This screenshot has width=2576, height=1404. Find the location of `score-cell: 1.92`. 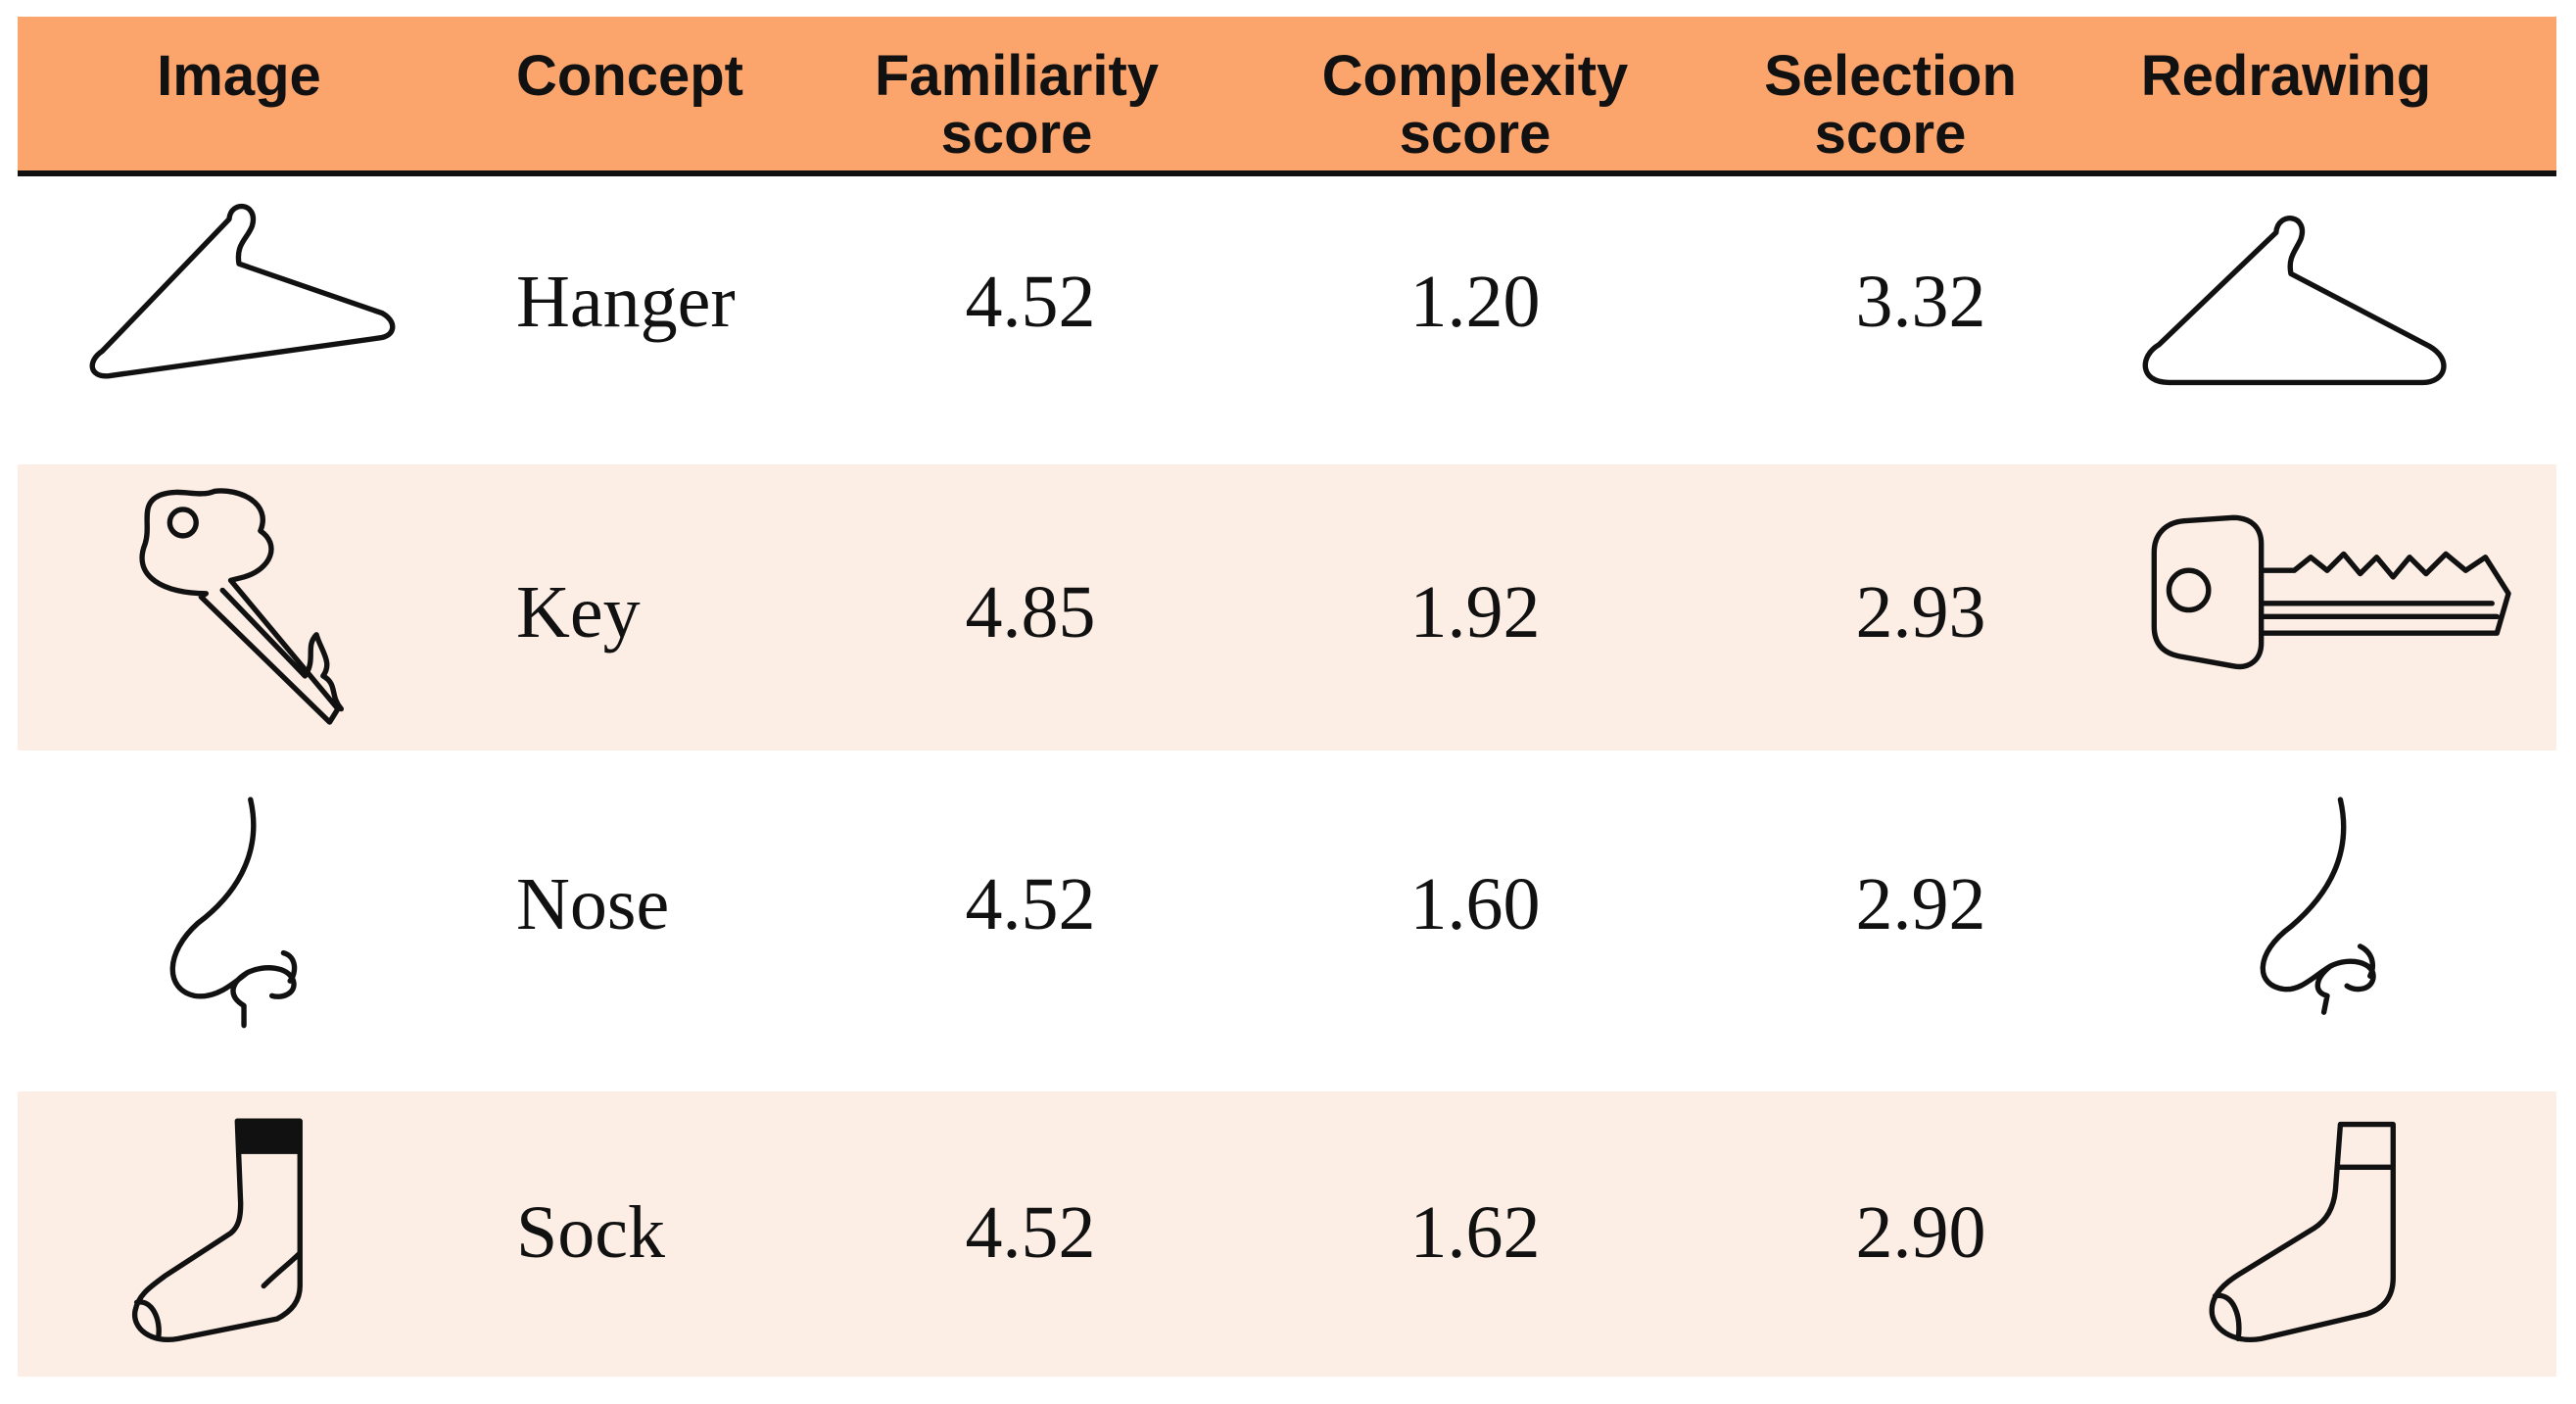

score-cell: 1.92 is located at coordinates (1475, 613).